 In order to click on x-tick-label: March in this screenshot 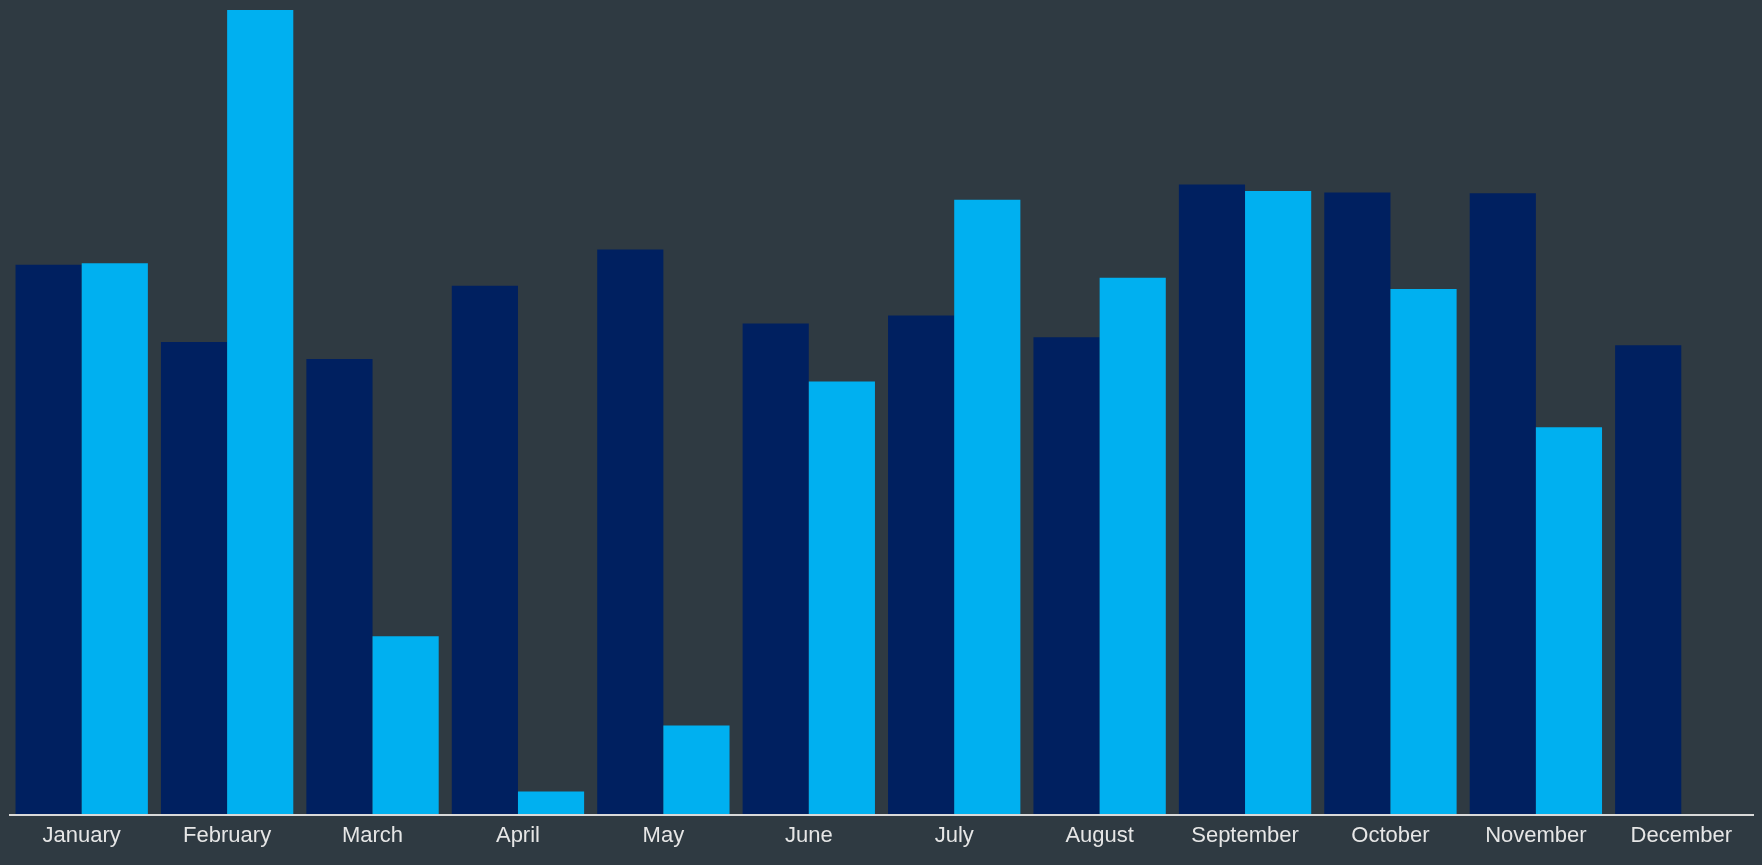, I will do `click(372, 835)`.